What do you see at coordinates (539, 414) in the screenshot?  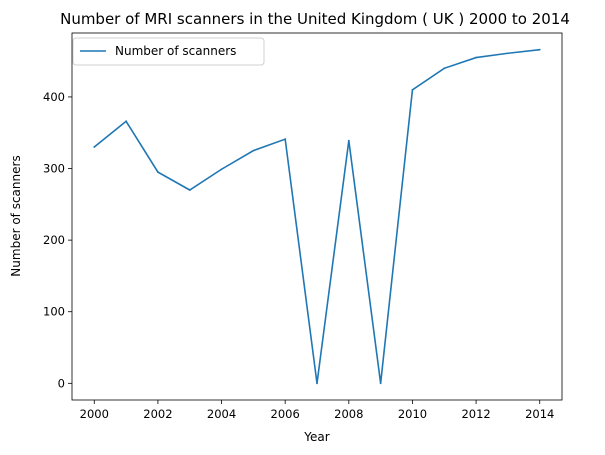 I see `x-tick-label: 2014` at bounding box center [539, 414].